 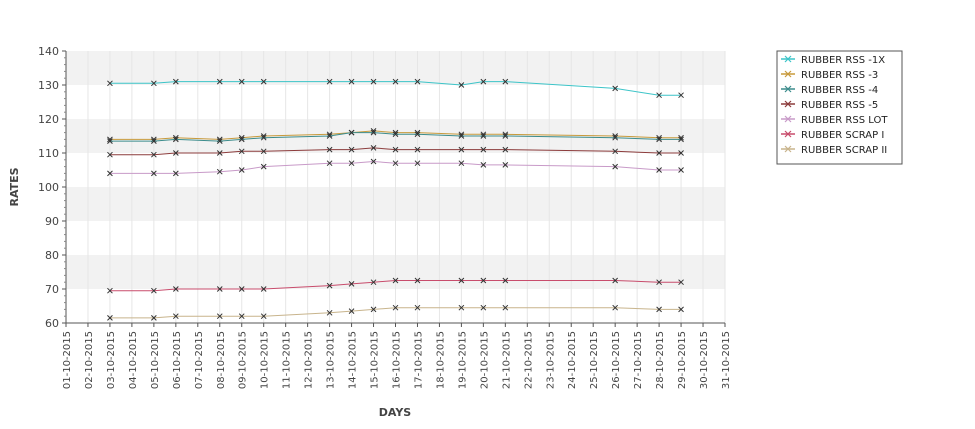 What do you see at coordinates (833, 60) in the screenshot?
I see `legend-item: RUBBER RSS -1X` at bounding box center [833, 60].